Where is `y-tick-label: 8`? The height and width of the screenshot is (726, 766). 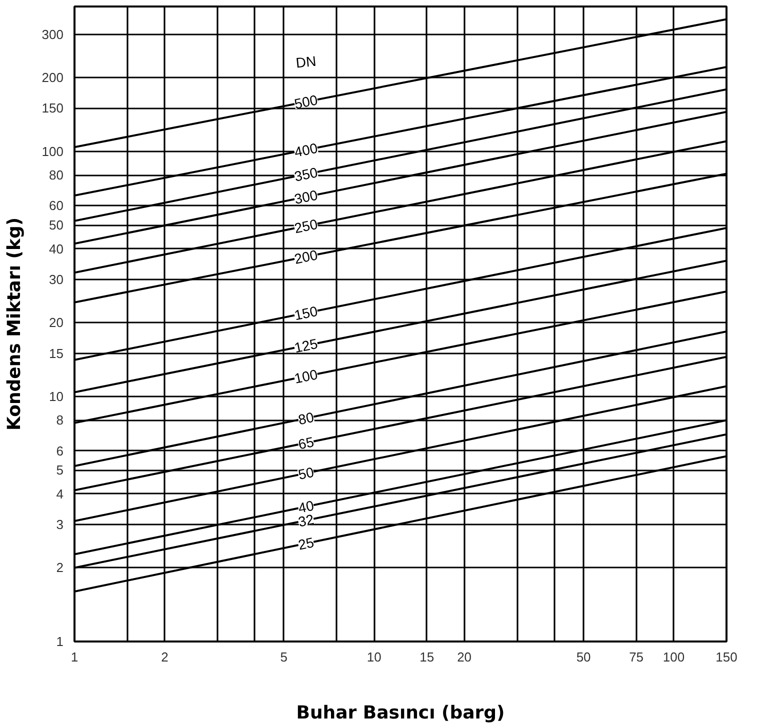 y-tick-label: 8 is located at coordinates (60, 420).